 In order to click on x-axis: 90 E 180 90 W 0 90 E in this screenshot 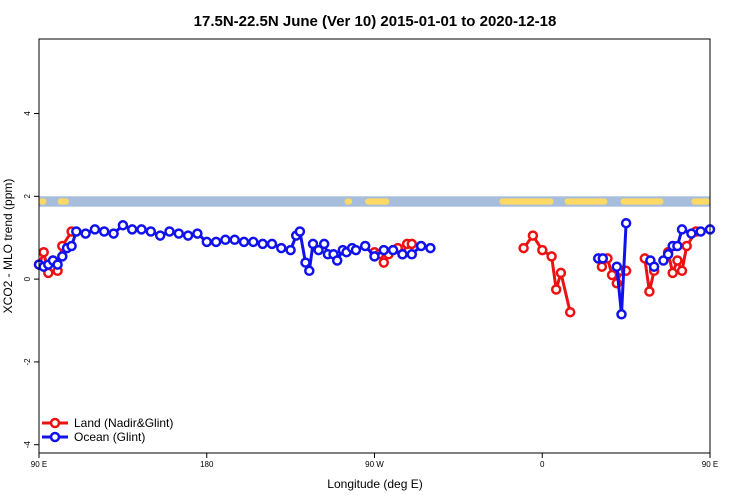, I will do `click(374, 461)`.